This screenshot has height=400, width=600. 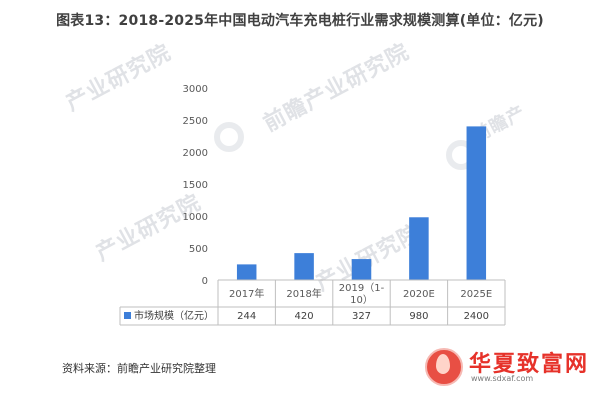 What do you see at coordinates (195, 121) in the screenshot?
I see `y-tick-label-5: 2500` at bounding box center [195, 121].